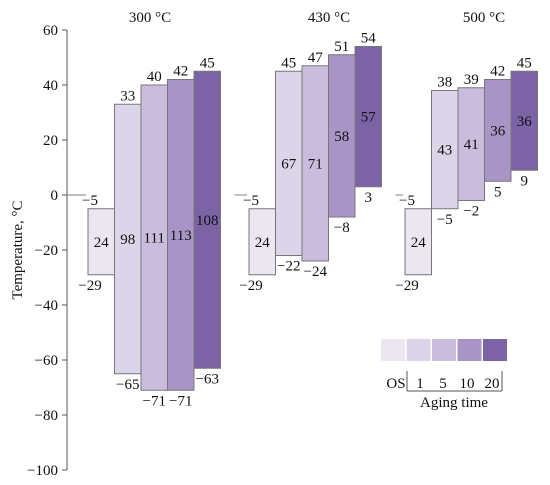  I want to click on bar-range-label: 67, so click(289, 164).